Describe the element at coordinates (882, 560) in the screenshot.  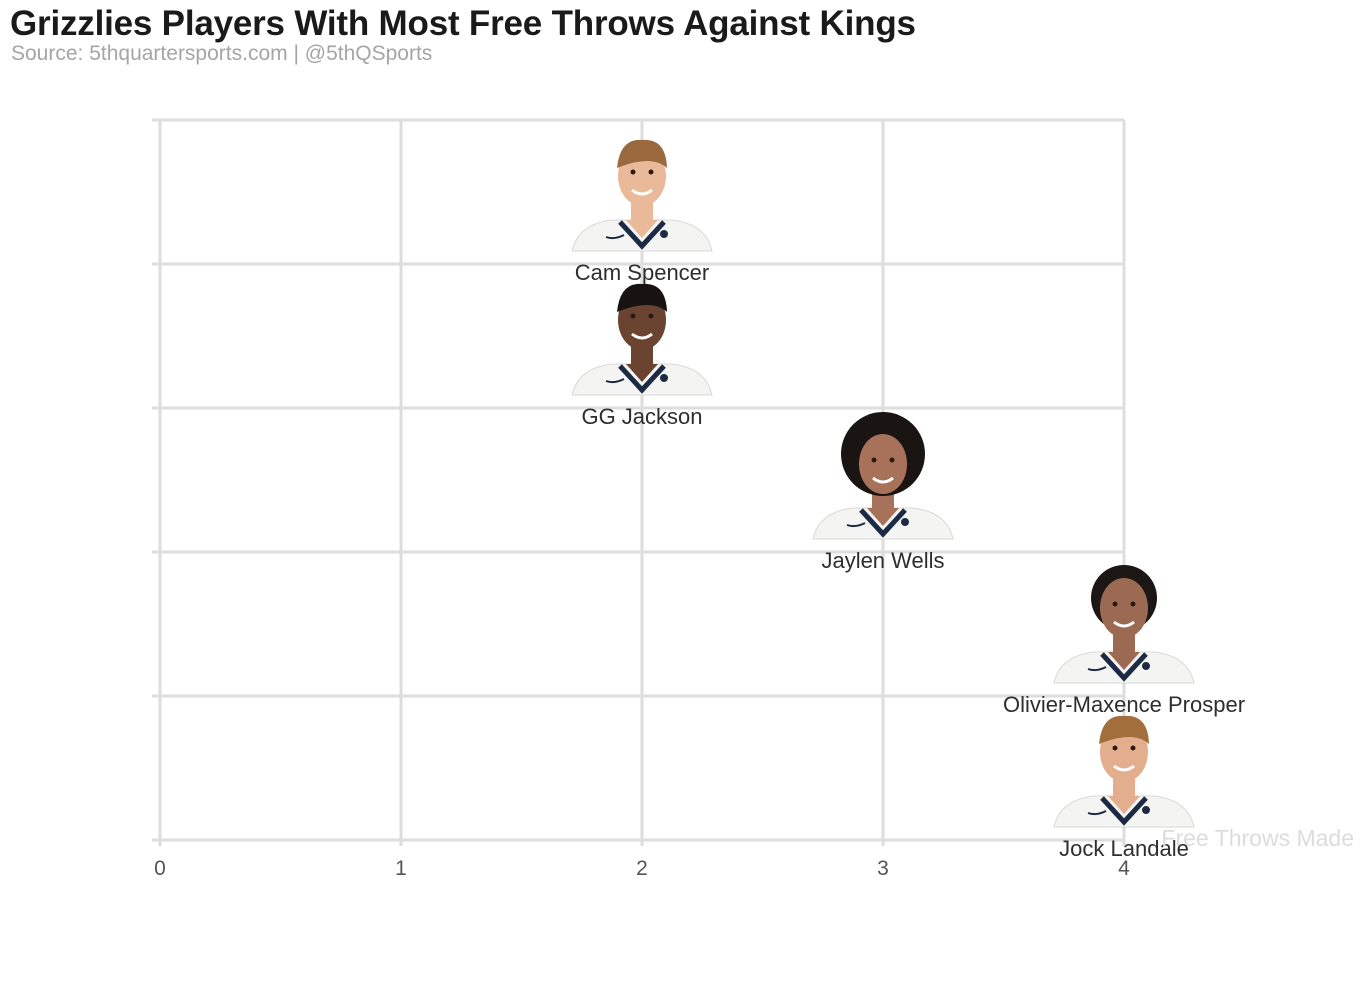
I see `player-name-label: Jaylen Wells` at that location.